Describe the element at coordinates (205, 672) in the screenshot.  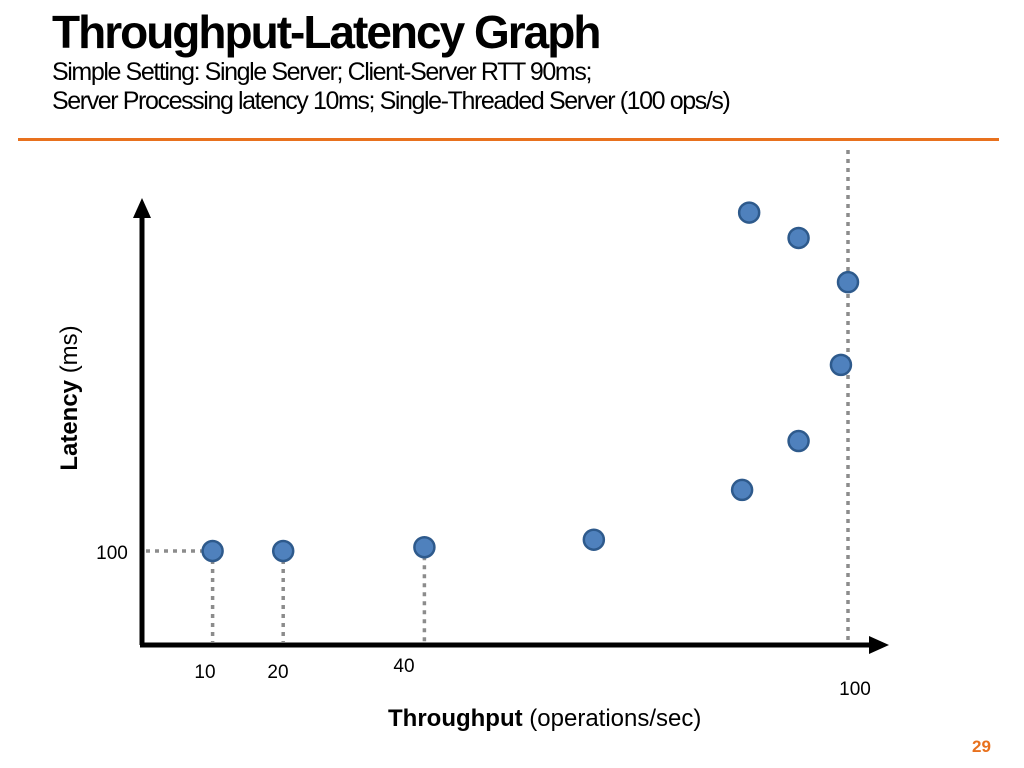
I see `x-tick-label-10: 10` at that location.